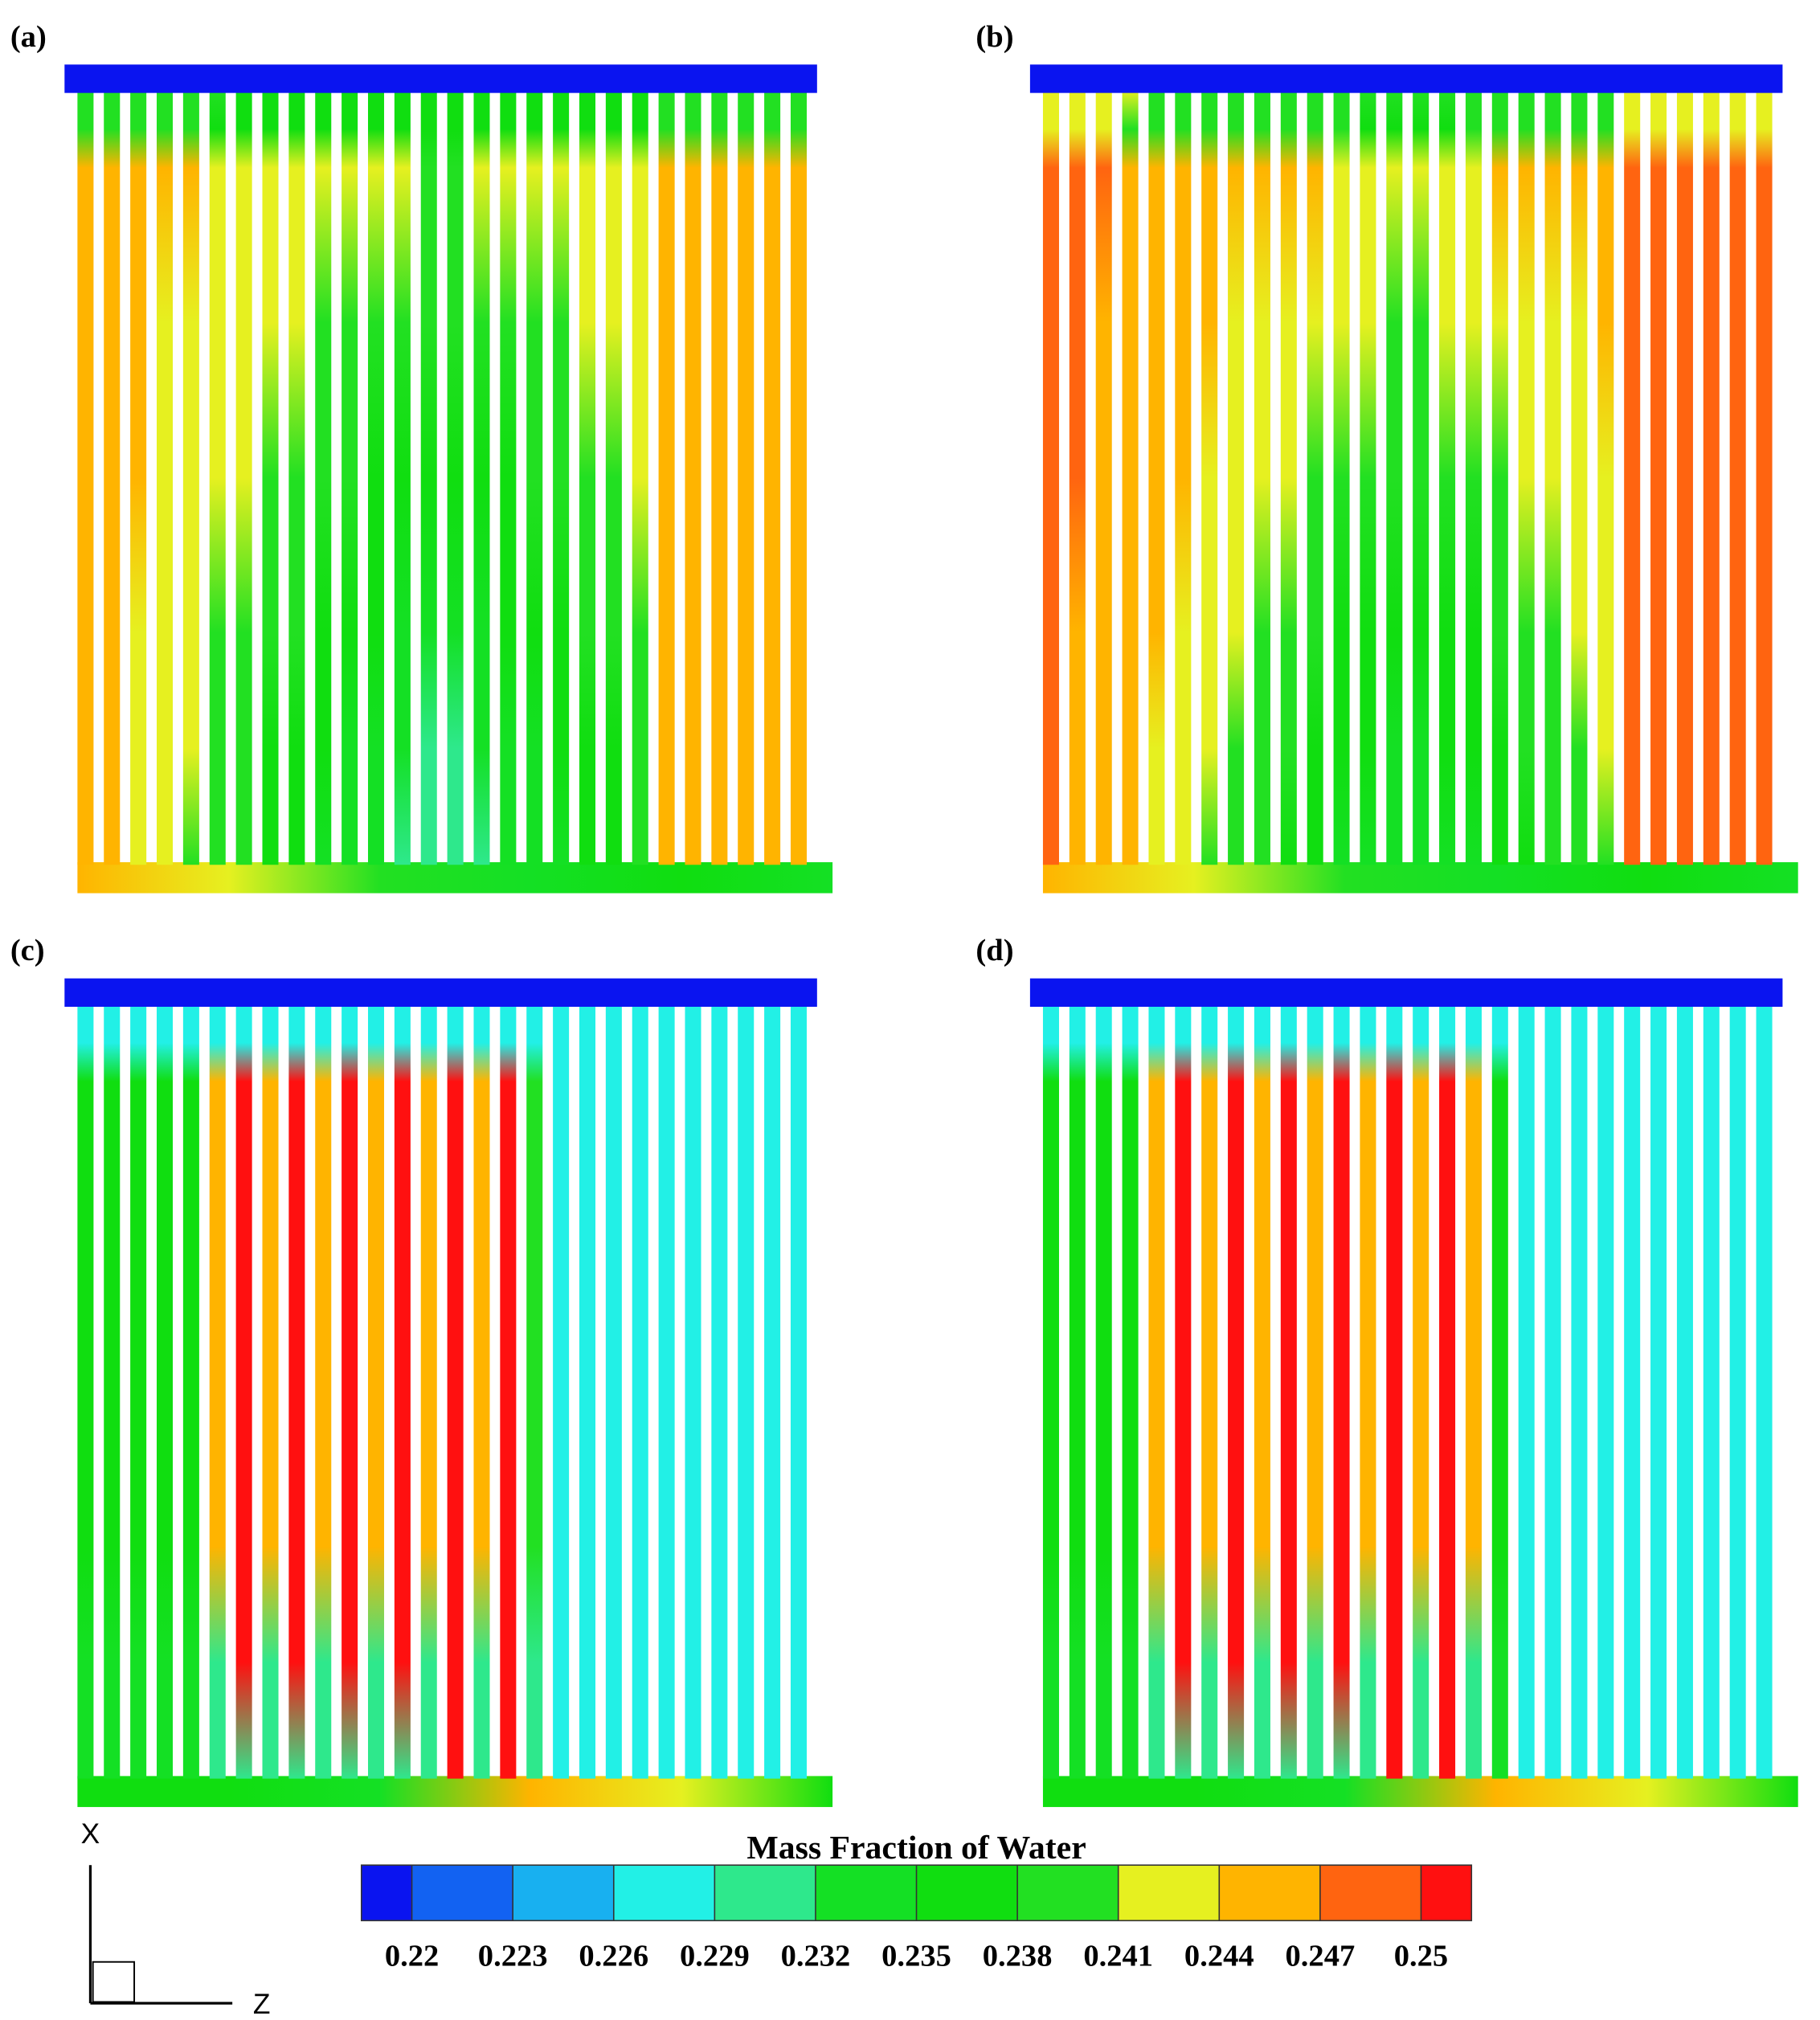 The width and height of the screenshot is (1820, 2020). What do you see at coordinates (28, 951) in the screenshot?
I see `panel-label: (c)` at bounding box center [28, 951].